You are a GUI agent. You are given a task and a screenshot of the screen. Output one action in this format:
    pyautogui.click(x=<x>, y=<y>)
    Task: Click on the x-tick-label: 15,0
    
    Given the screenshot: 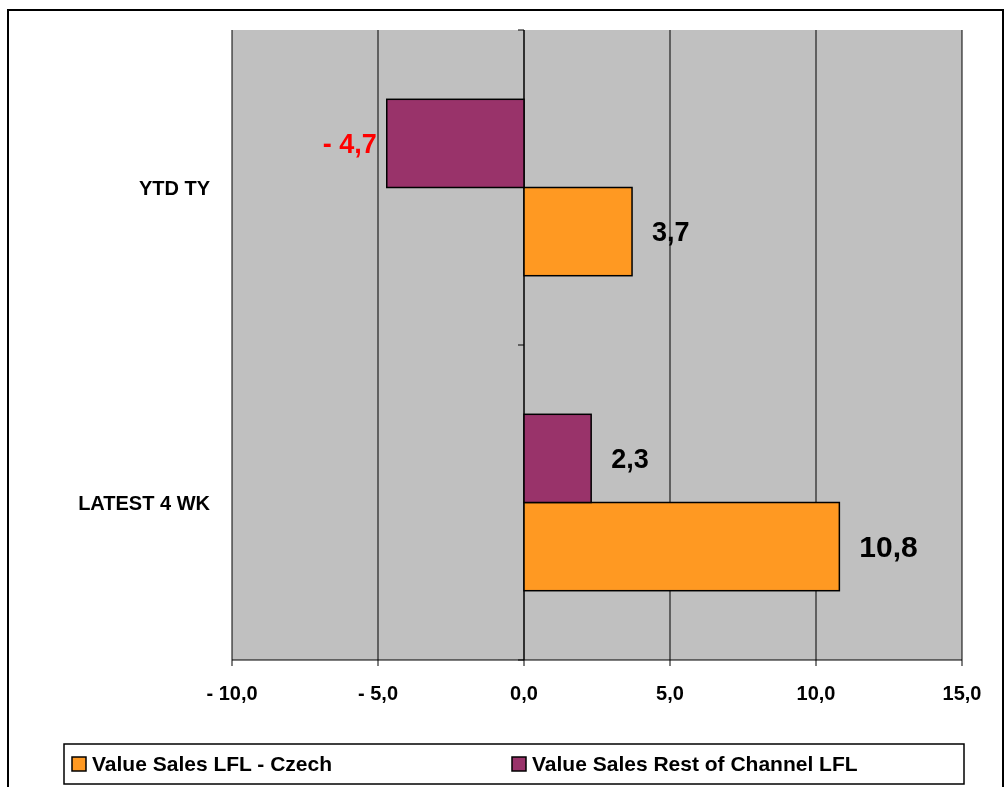 What is the action you would take?
    pyautogui.click(x=962, y=693)
    